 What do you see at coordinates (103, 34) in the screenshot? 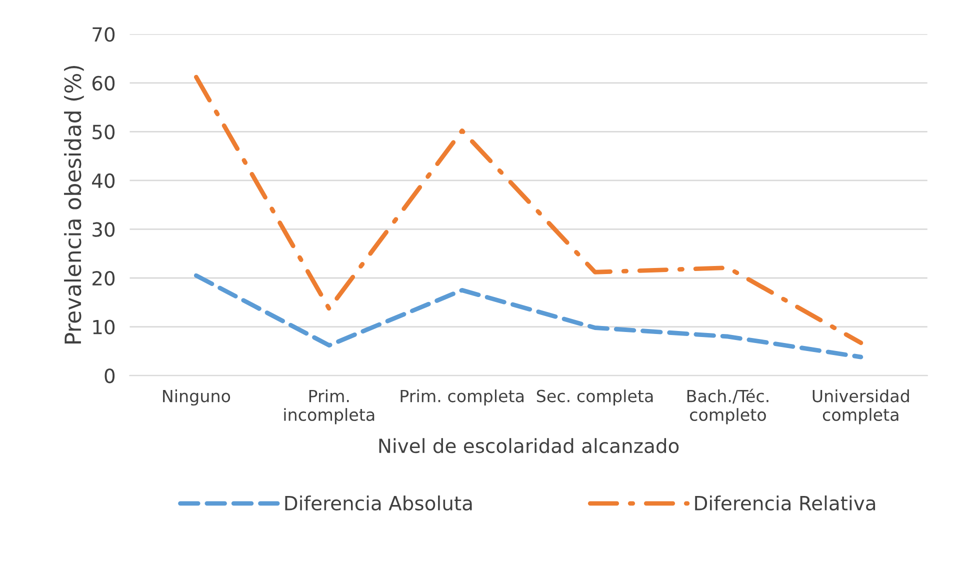
I see `y-tick-label: 70` at bounding box center [103, 34].